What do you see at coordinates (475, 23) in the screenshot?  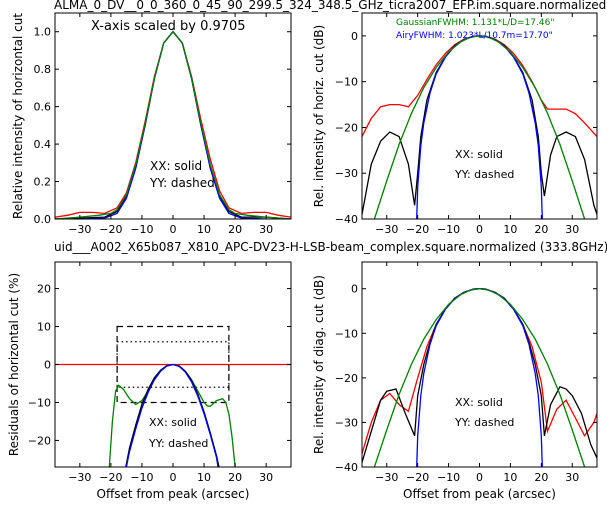 I see `chart-annotation: GaussianFWHM: 1.131*L/D=17.46"` at bounding box center [475, 23].